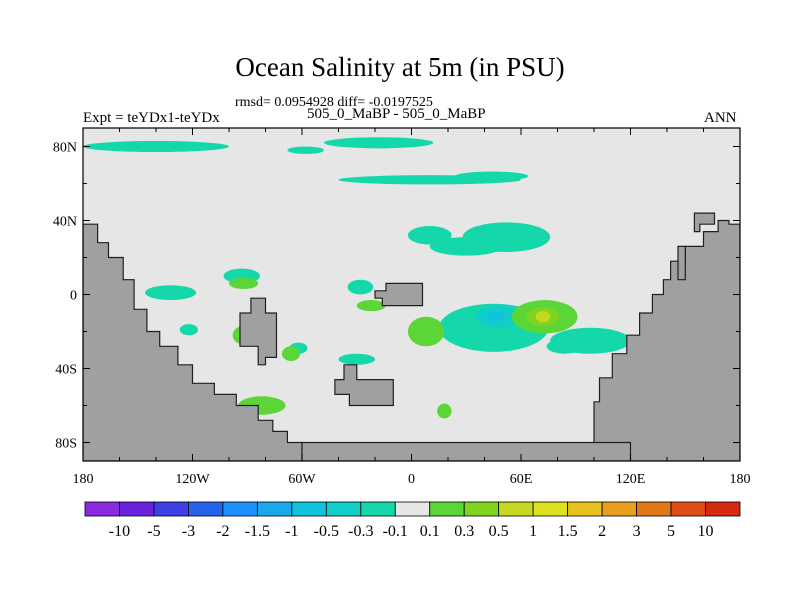  What do you see at coordinates (631, 479) in the screenshot?
I see `x-tick-label: 120E` at bounding box center [631, 479].